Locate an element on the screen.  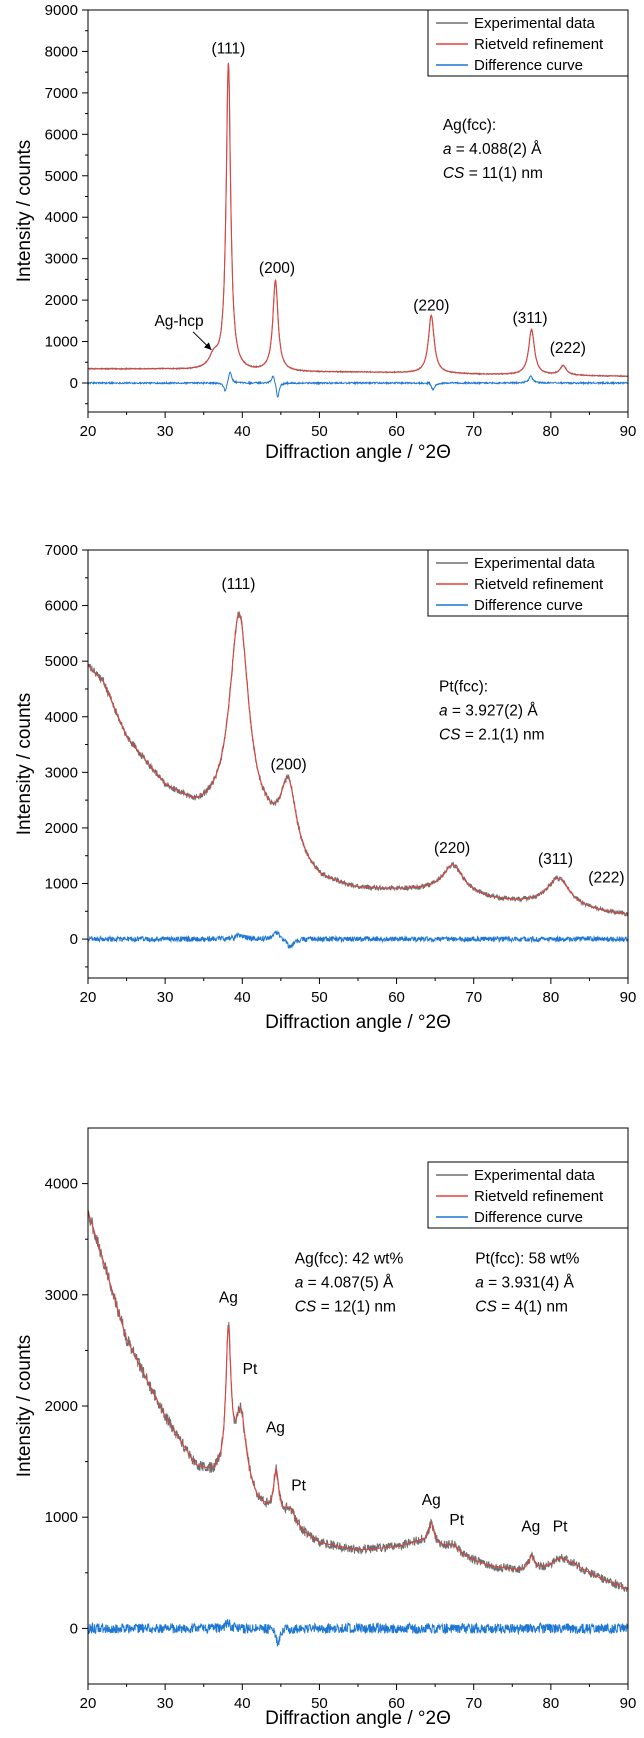
lattice-parameter: a = 4.088(2) Å is located at coordinates (492, 149).